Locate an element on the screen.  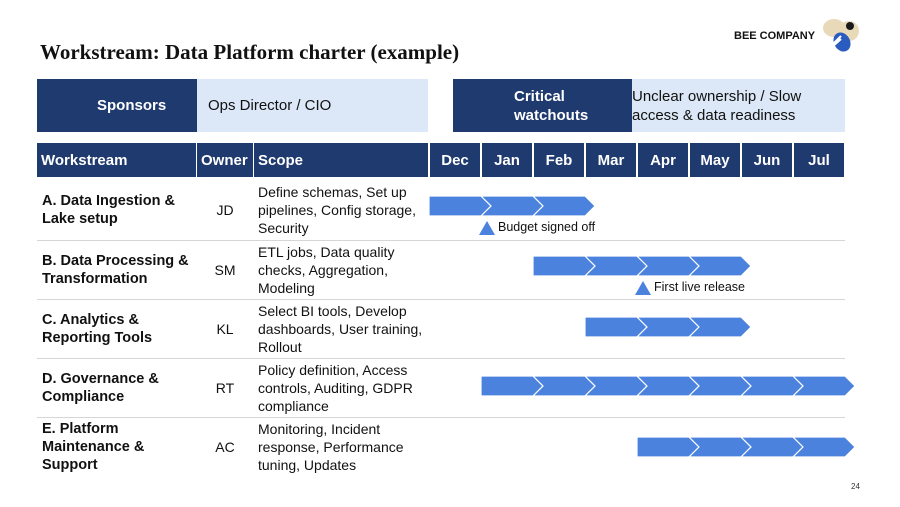
month-header: Mar is located at coordinates (611, 160).